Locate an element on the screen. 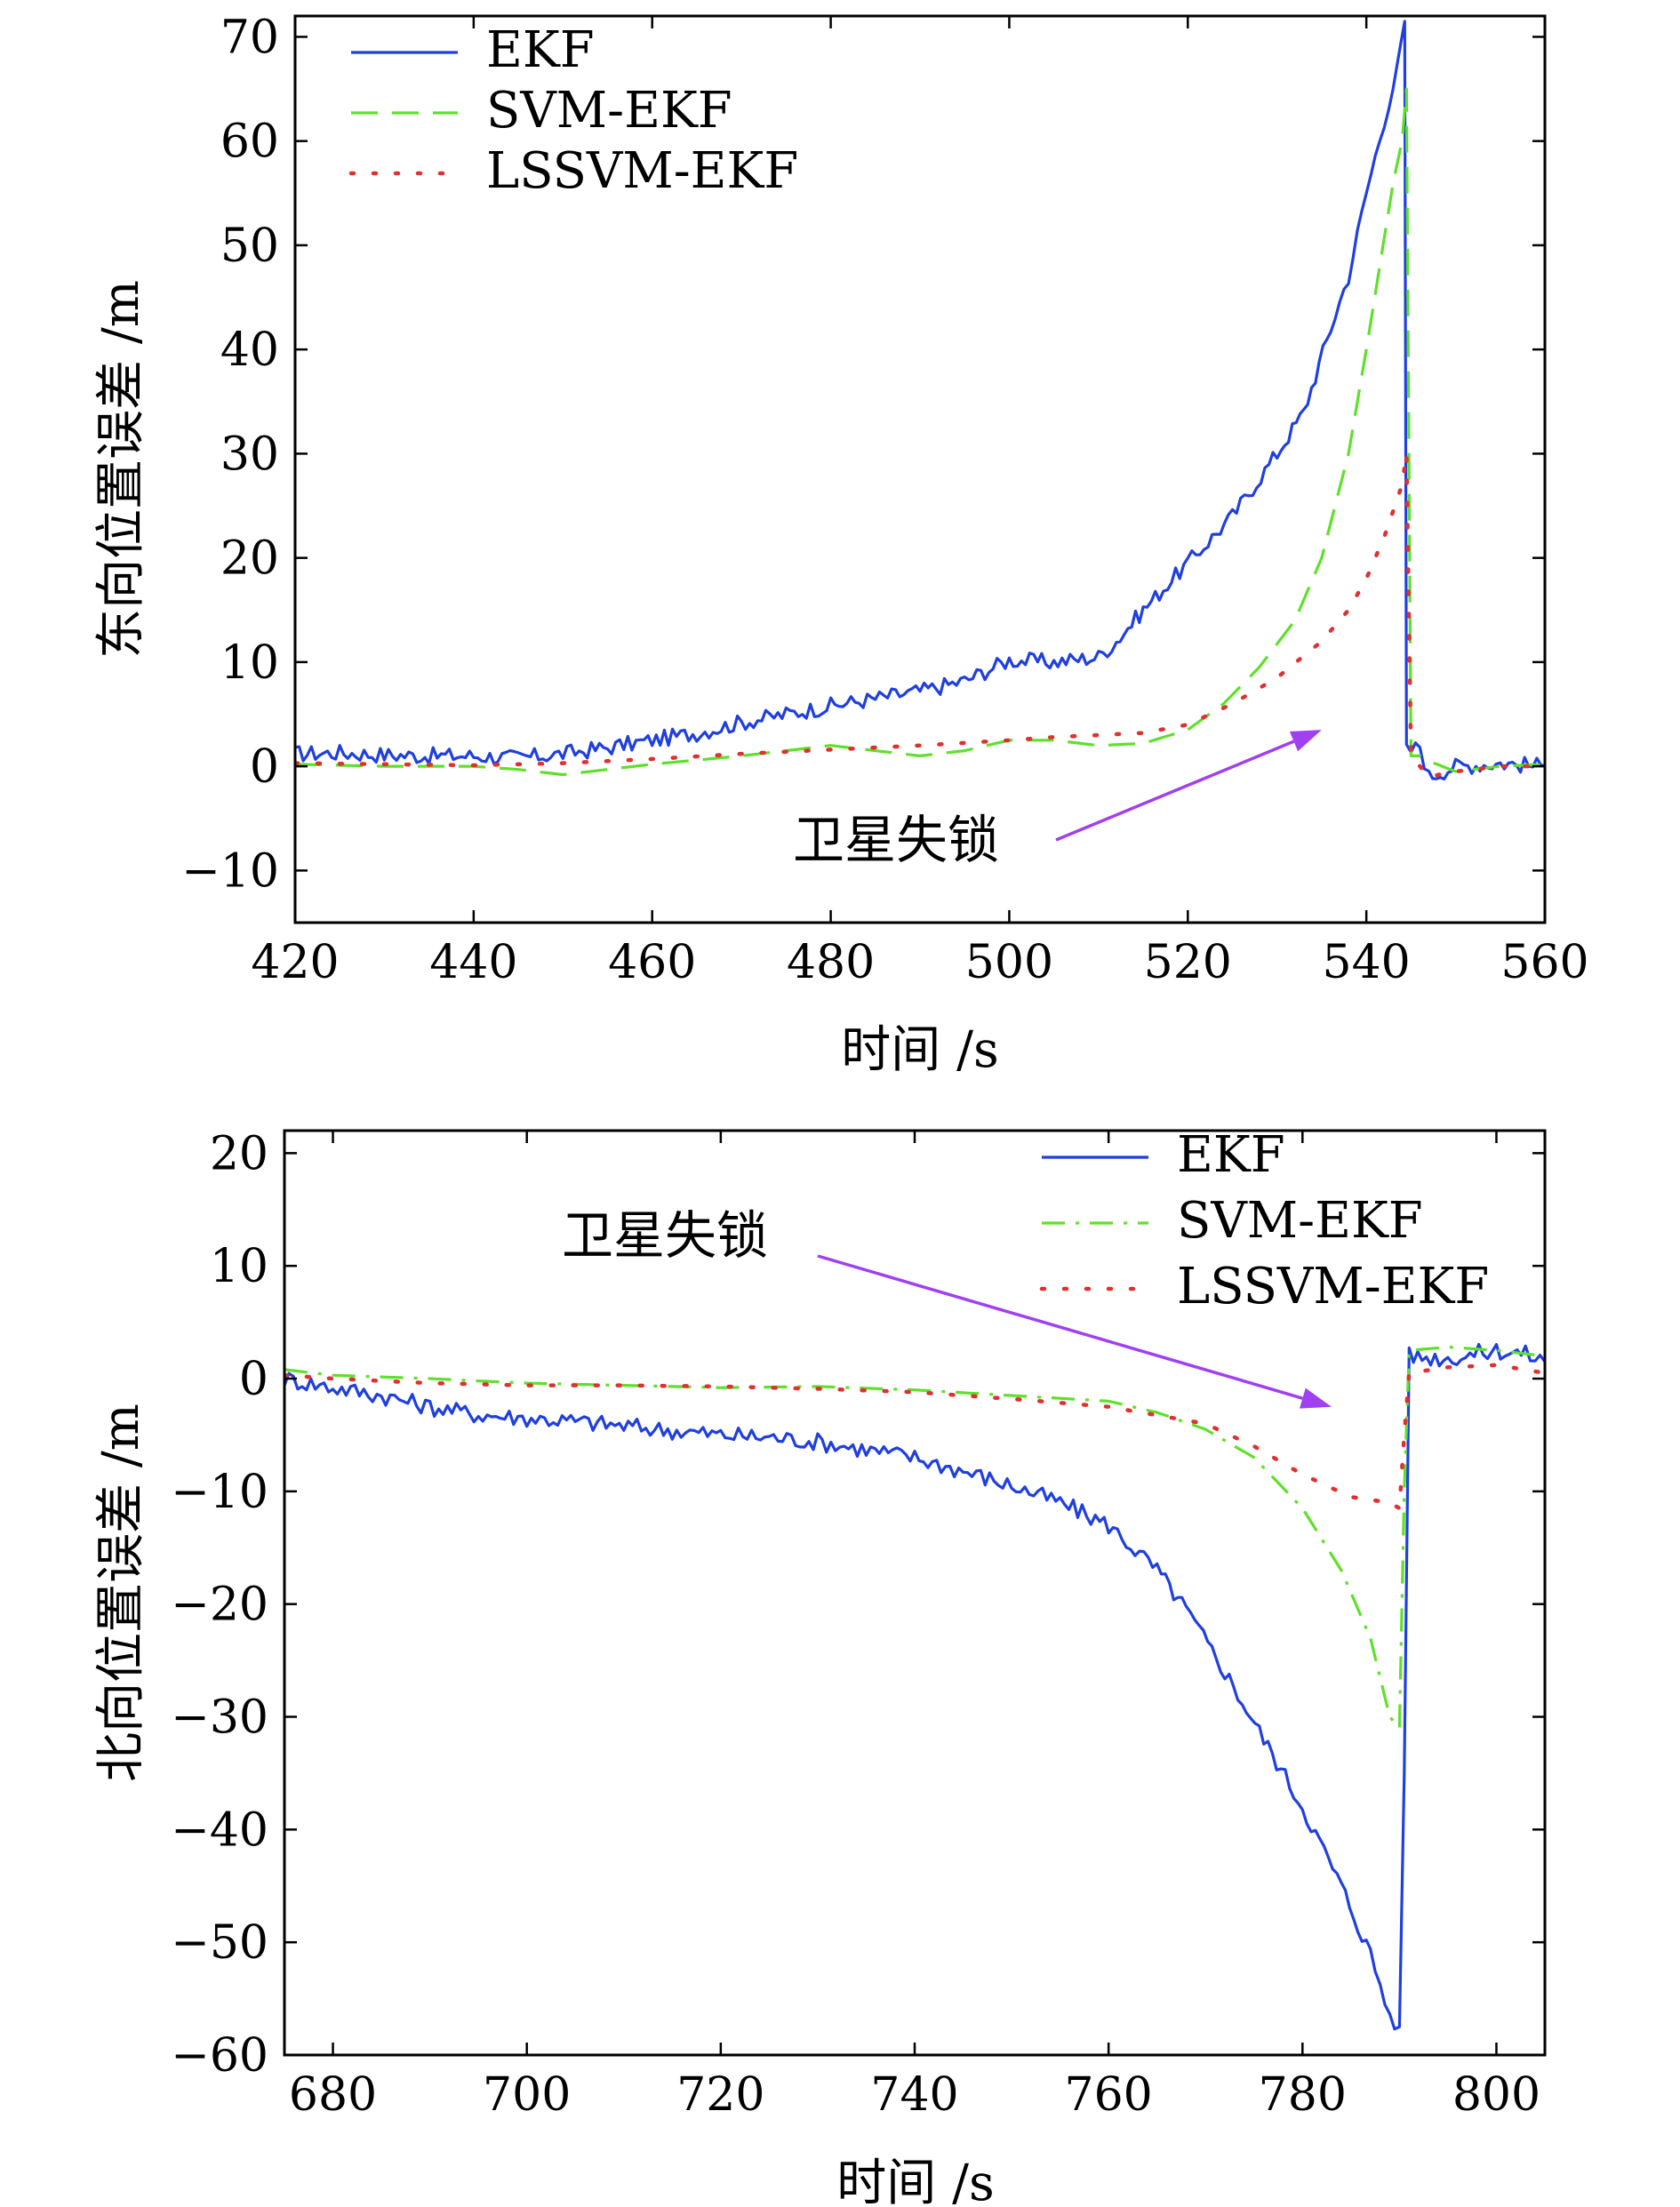  x-tick-label: 700 is located at coordinates (527, 2095).